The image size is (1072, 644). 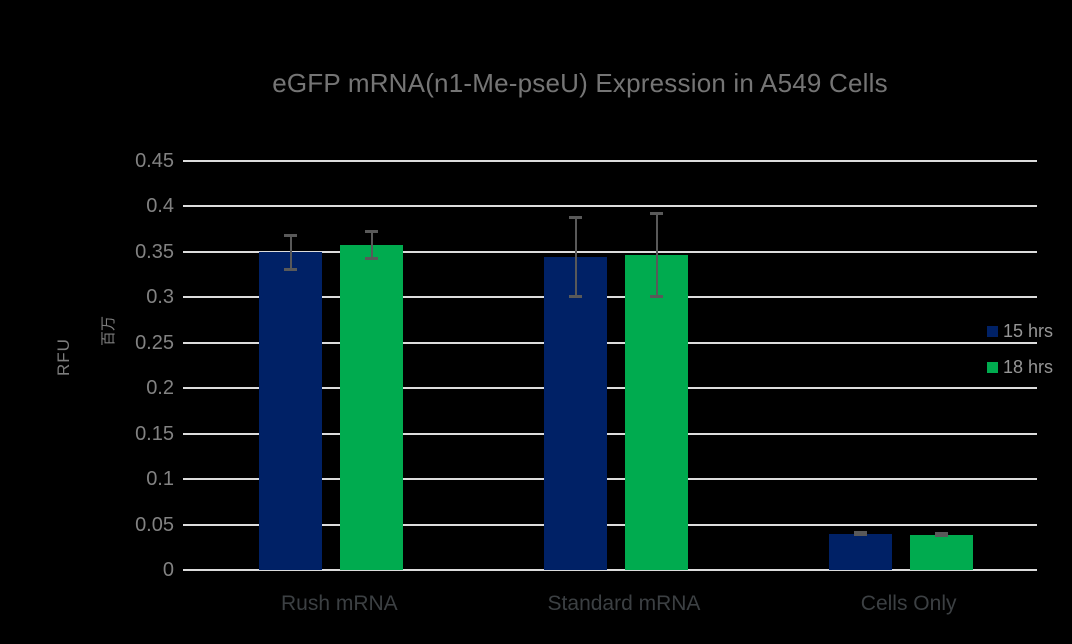 What do you see at coordinates (1028, 367) in the screenshot?
I see `legend-label: 18 hrs` at bounding box center [1028, 367].